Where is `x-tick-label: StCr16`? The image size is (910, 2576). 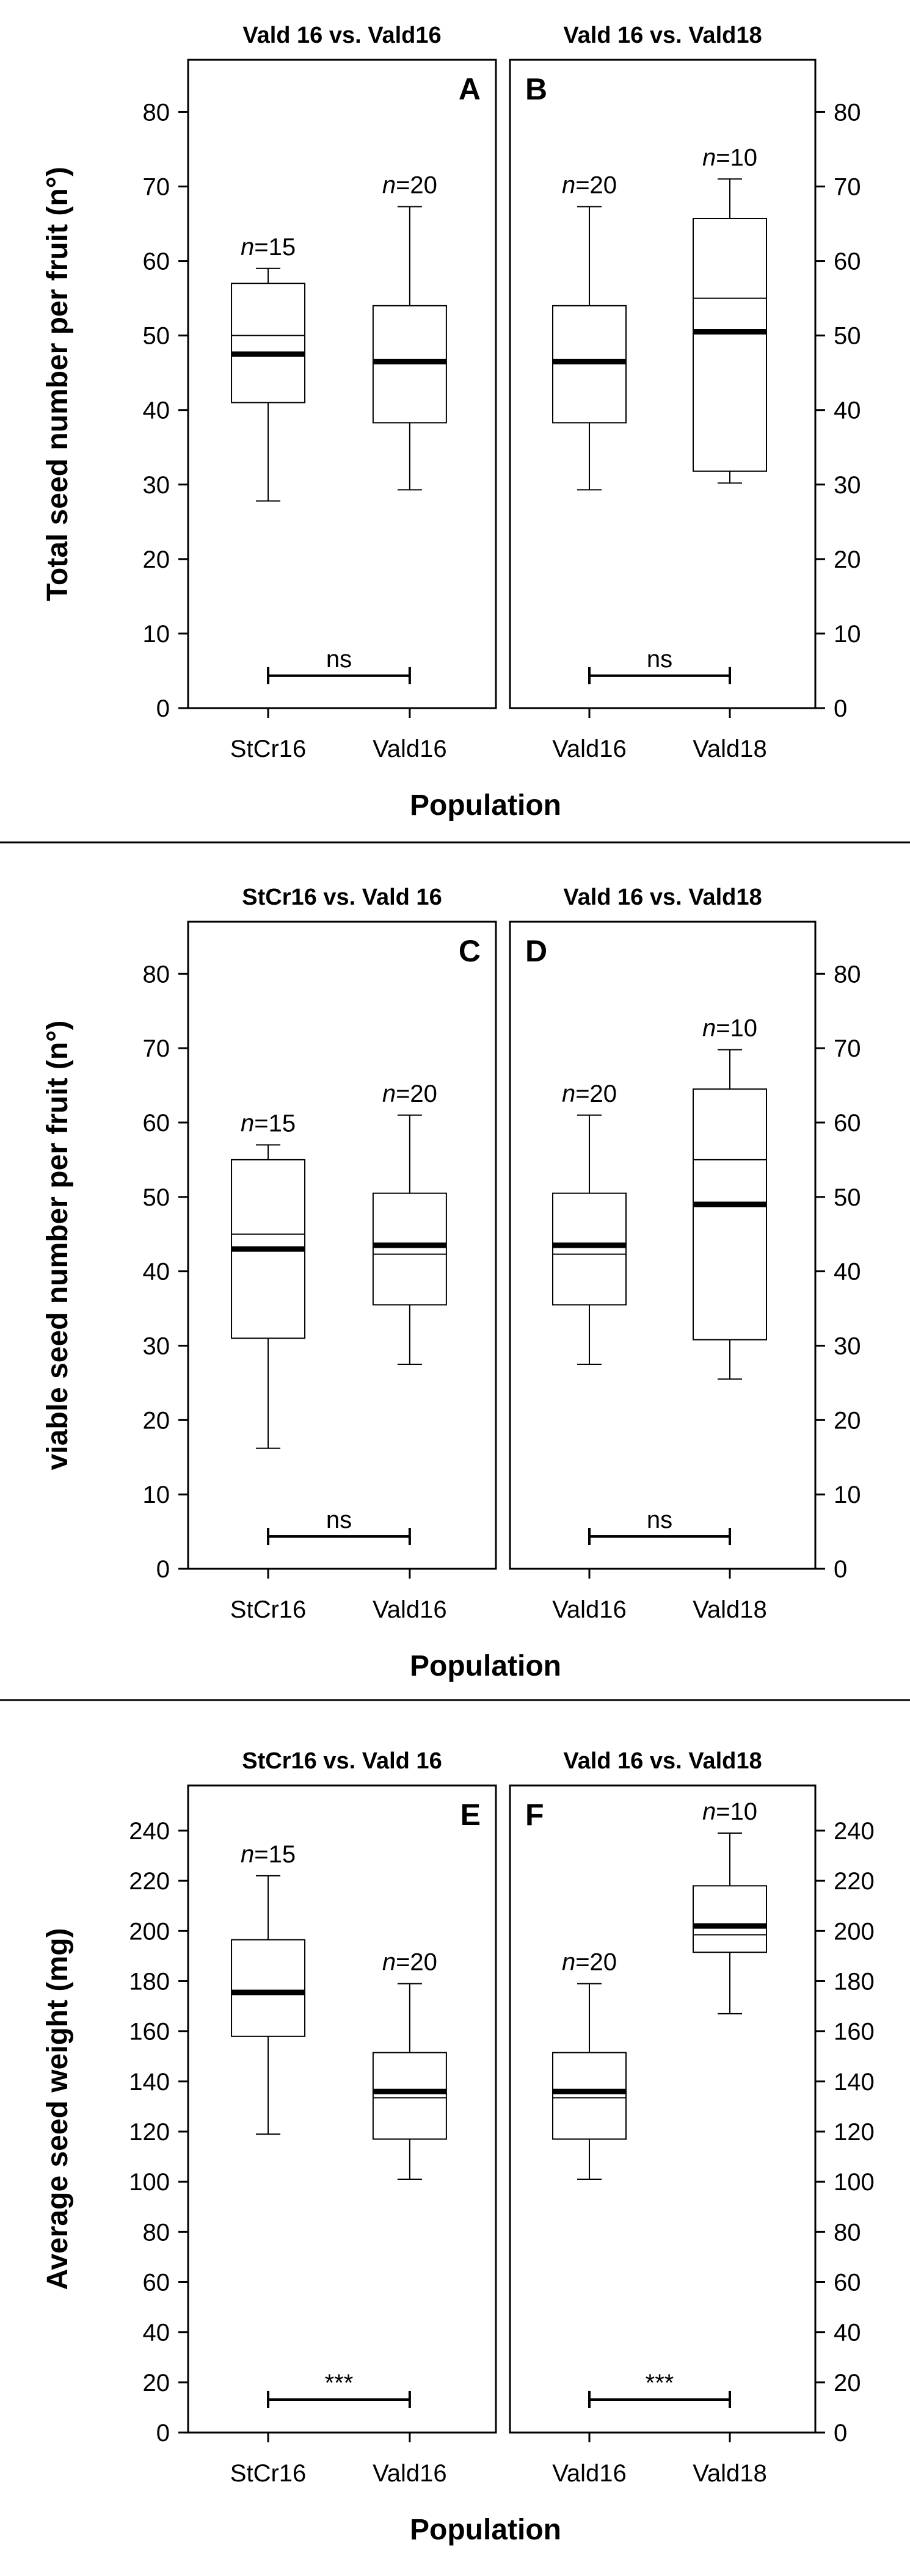
x-tick-label: StCr16 is located at coordinates (268, 1609).